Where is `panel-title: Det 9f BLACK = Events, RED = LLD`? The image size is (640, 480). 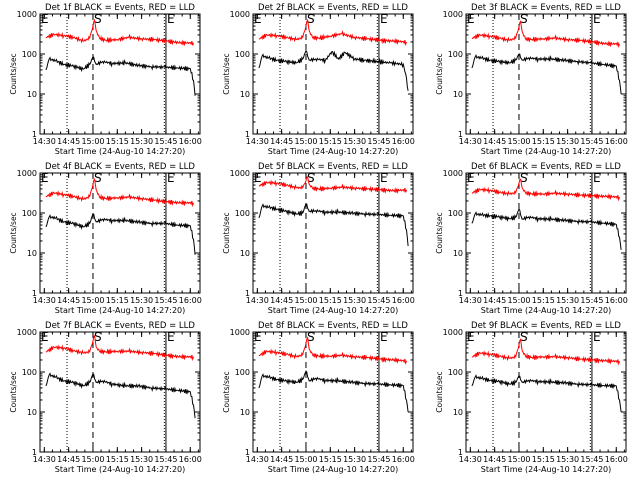
panel-title: Det 9f BLACK = Events, RED = LLD is located at coordinates (546, 326).